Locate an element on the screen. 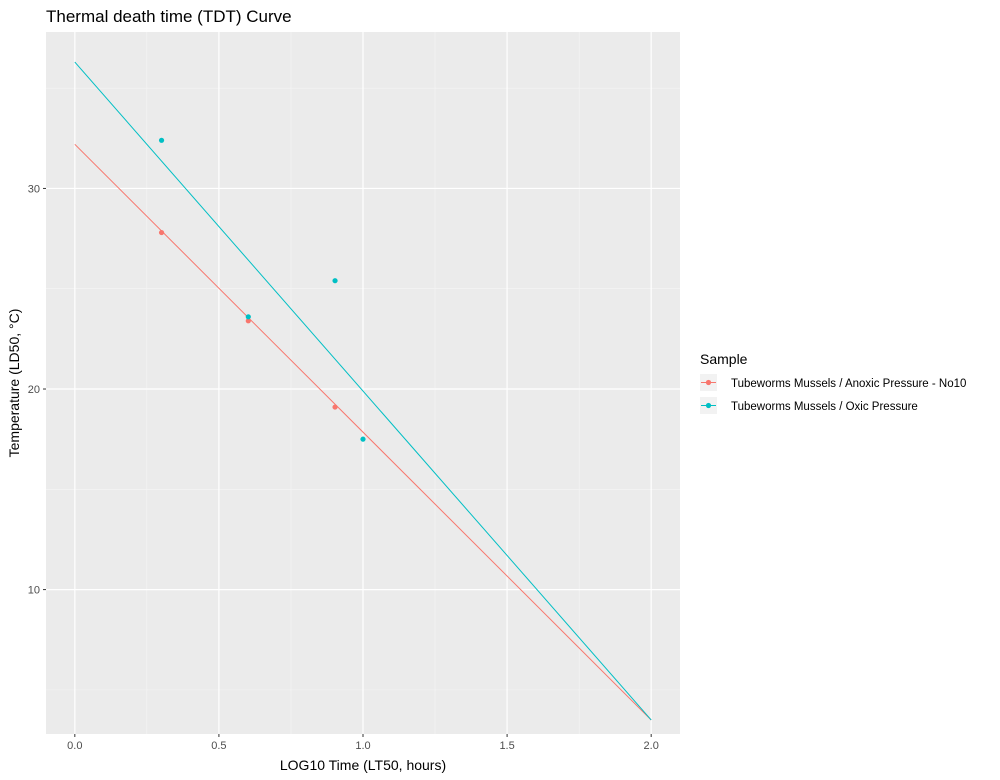 This screenshot has width=1000, height=780. data-points is located at coordinates (262, 289).